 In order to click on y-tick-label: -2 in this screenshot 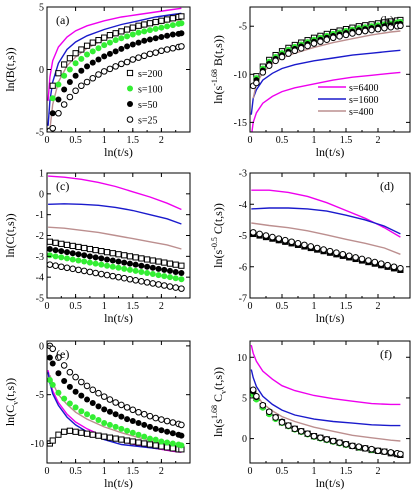, I will do `click(40, 236)`.